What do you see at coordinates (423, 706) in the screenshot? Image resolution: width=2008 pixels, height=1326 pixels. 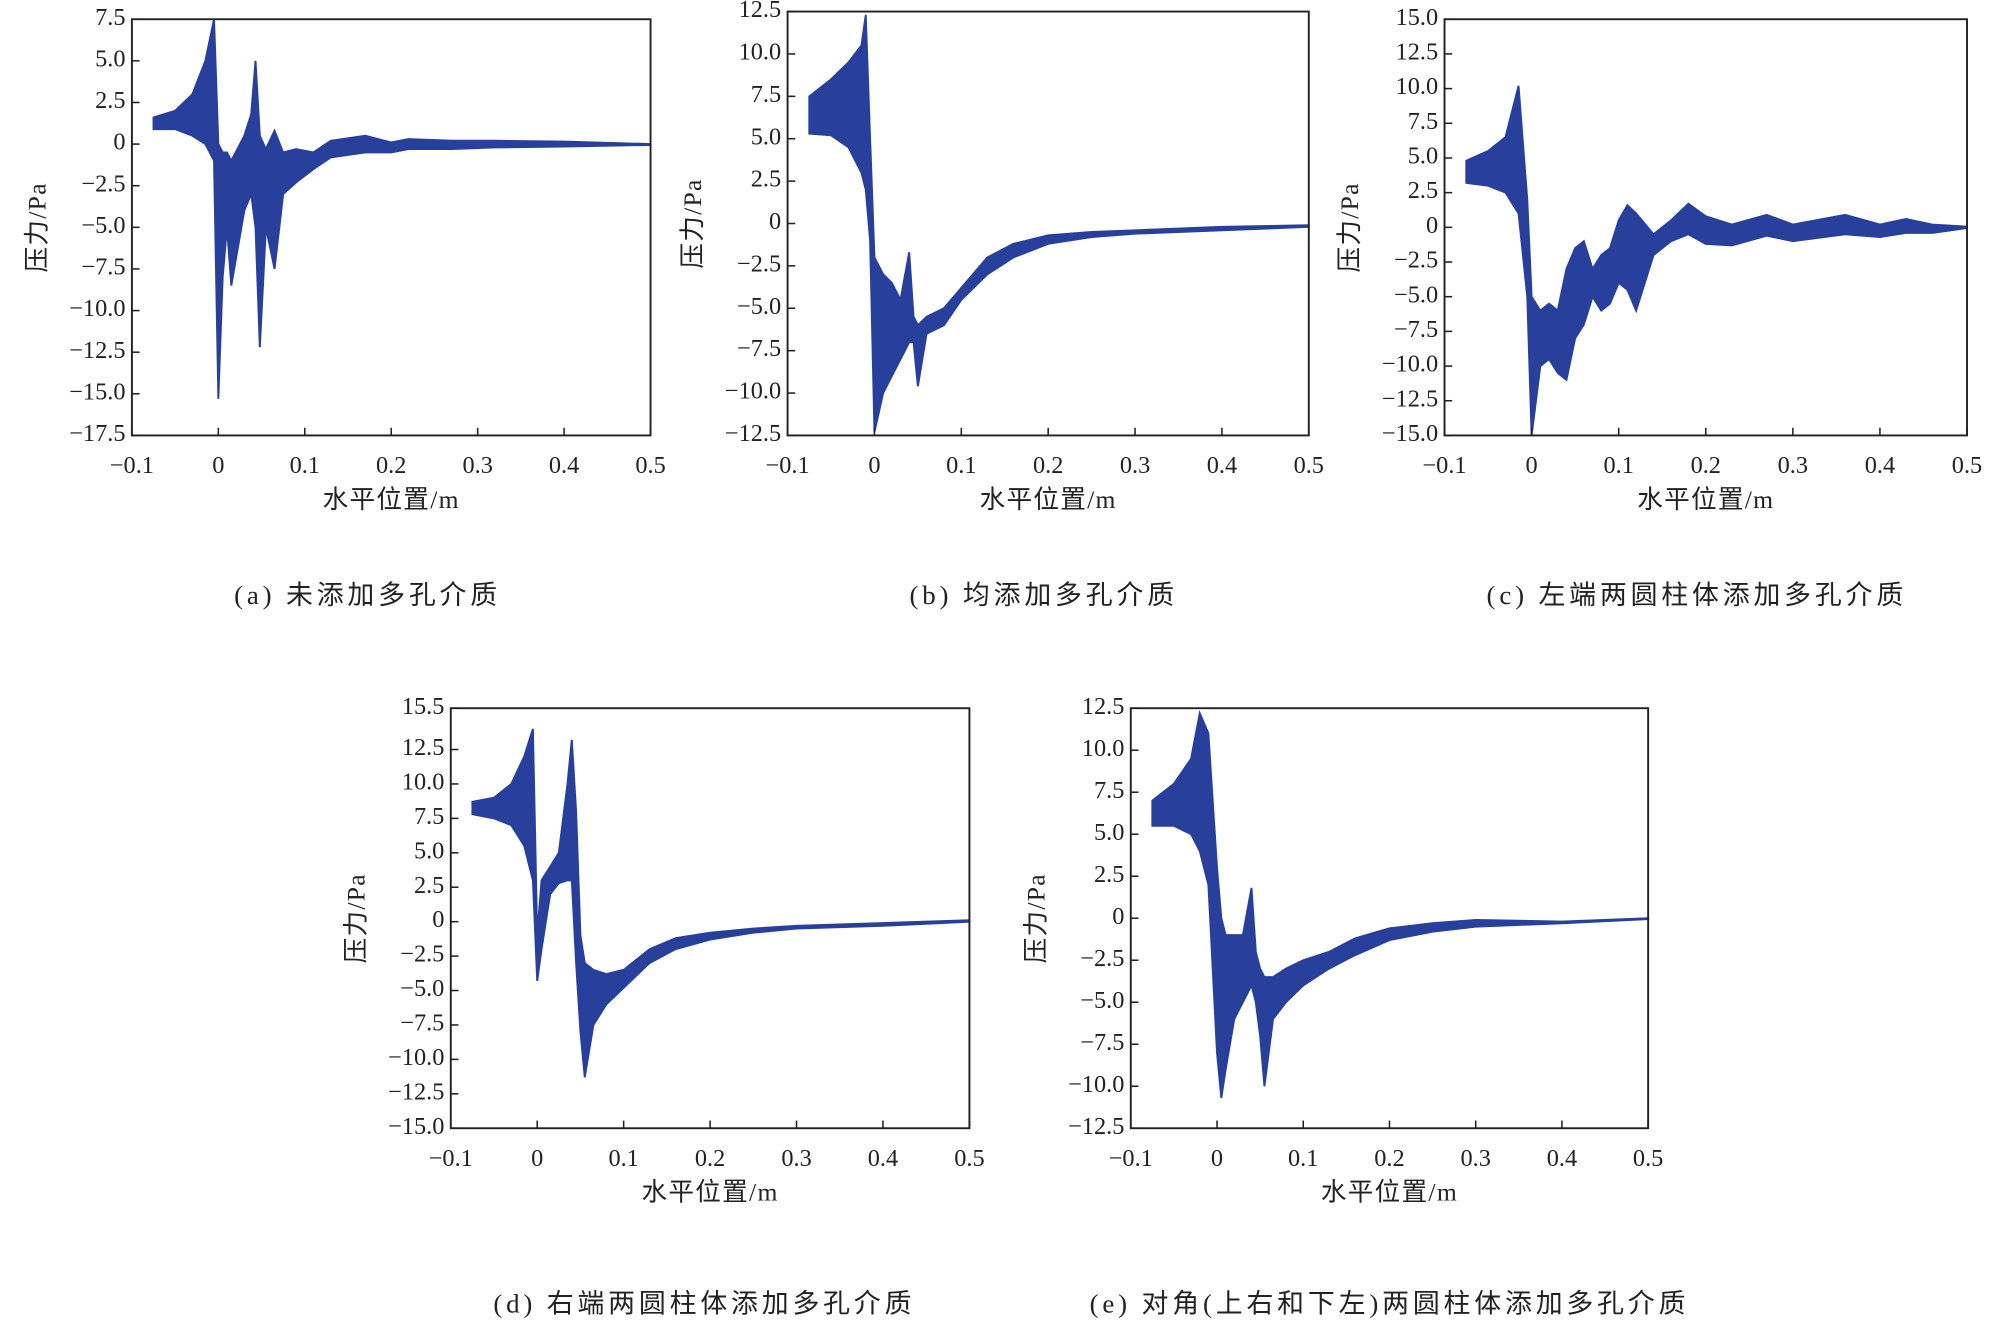 I see `y-tick-label: 15.5` at bounding box center [423, 706].